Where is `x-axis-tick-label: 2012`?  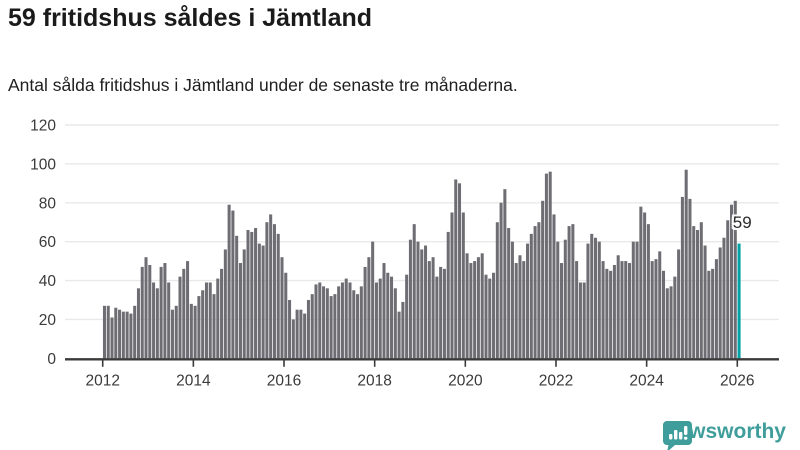 x-axis-tick-label: 2012 is located at coordinates (102, 380).